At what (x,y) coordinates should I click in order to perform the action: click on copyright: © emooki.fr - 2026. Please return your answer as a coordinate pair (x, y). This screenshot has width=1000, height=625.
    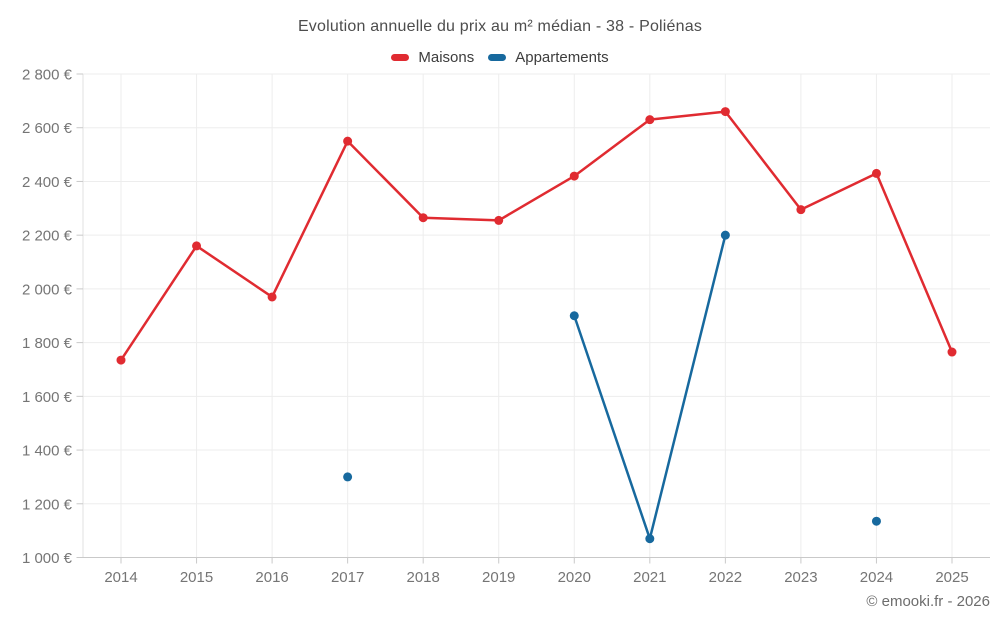
    Looking at the image, I should click on (928, 601).